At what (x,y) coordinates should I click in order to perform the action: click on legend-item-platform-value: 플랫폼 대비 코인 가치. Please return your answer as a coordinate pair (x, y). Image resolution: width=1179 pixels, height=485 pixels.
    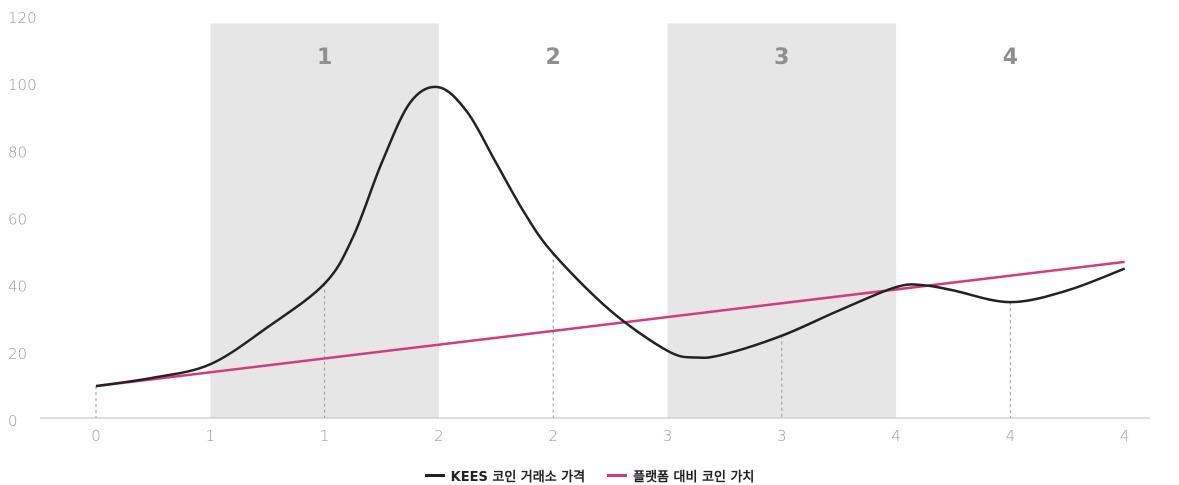
    Looking at the image, I should click on (680, 475).